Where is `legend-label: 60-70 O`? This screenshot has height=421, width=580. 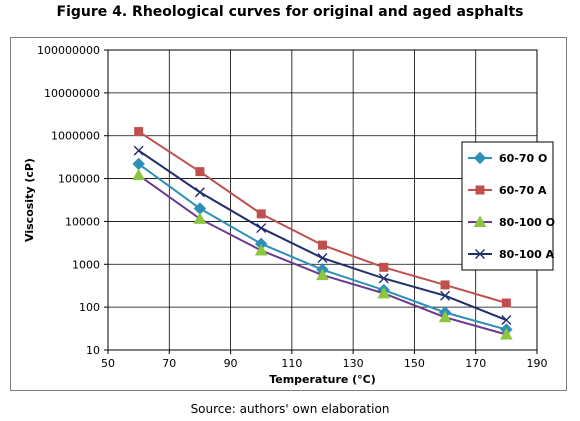
legend-label: 60-70 O is located at coordinates (523, 158).